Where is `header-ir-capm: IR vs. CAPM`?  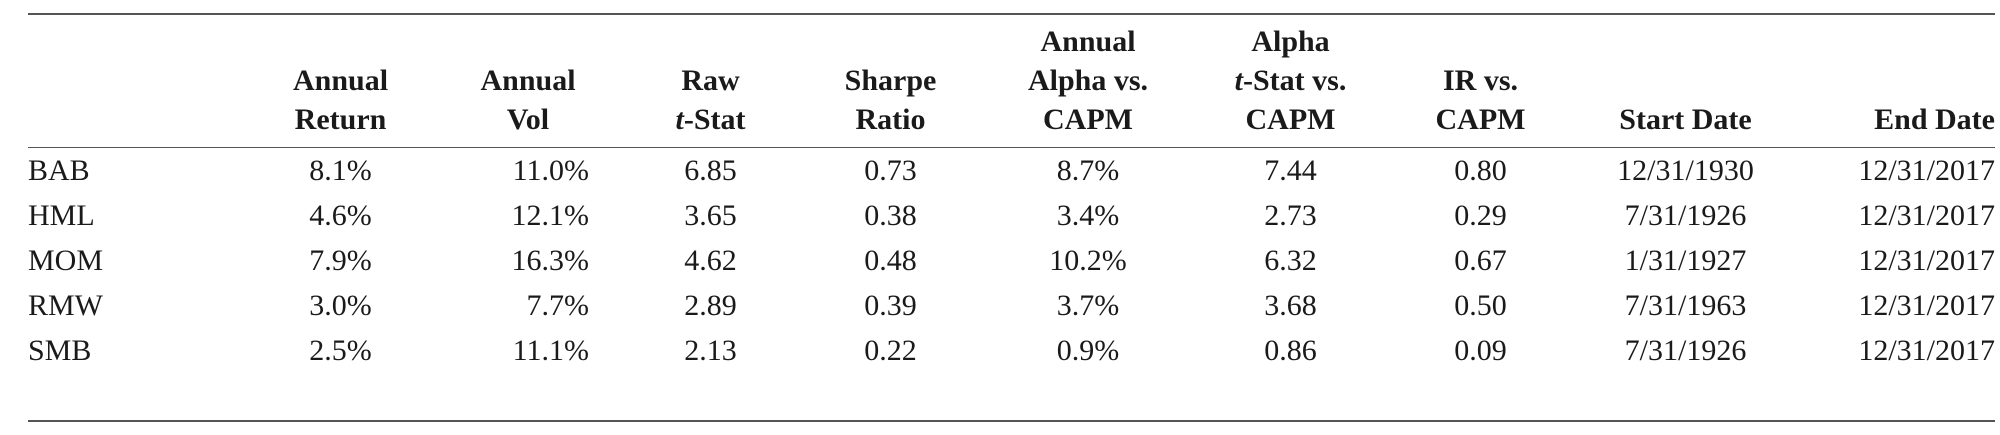
header-ir-capm: IR vs. CAPM is located at coordinates (1480, 85).